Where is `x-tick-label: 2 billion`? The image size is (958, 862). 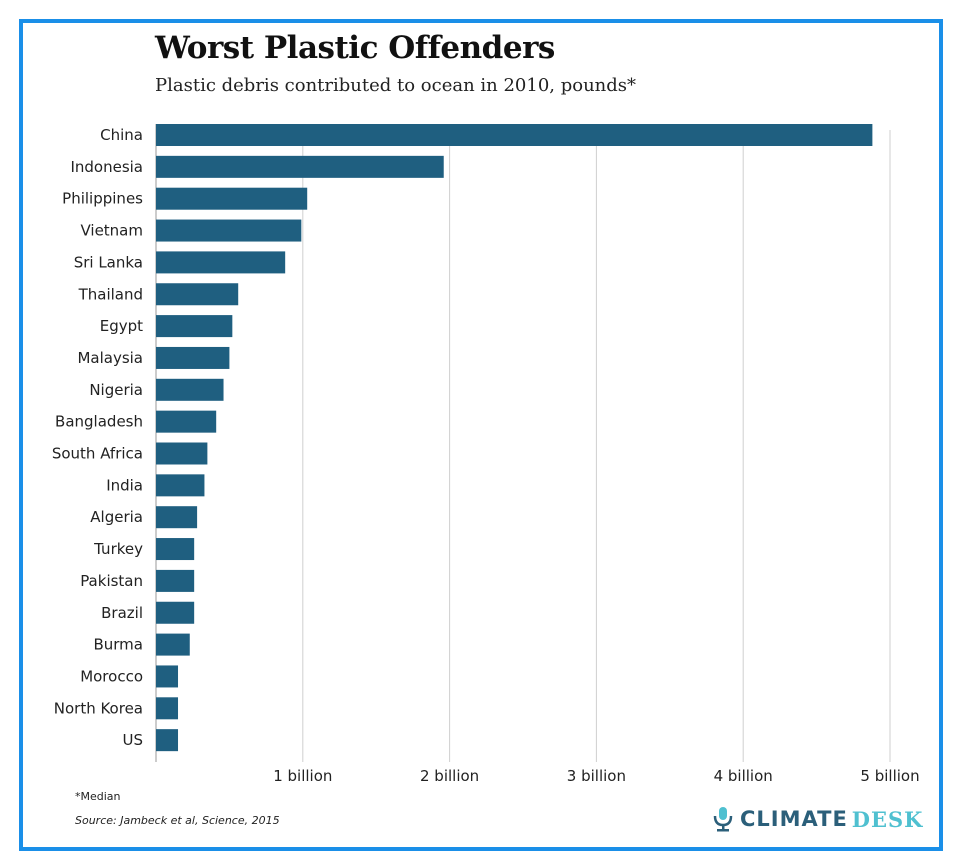 x-tick-label: 2 billion is located at coordinates (449, 776).